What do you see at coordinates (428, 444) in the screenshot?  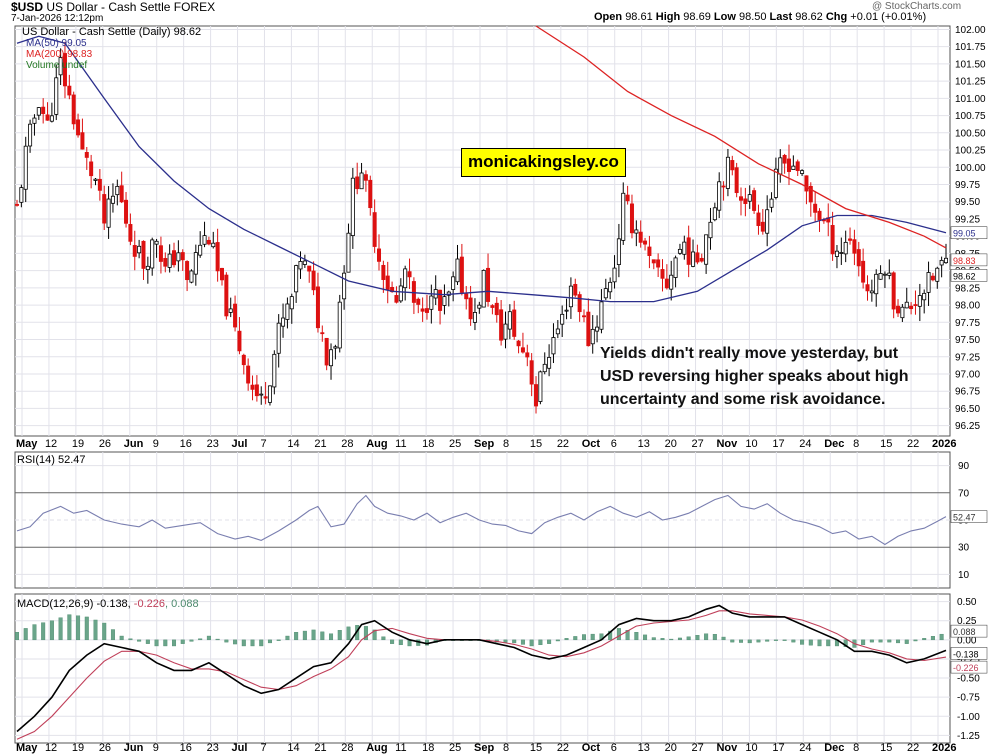 I see `x-tick-label: 18` at bounding box center [428, 444].